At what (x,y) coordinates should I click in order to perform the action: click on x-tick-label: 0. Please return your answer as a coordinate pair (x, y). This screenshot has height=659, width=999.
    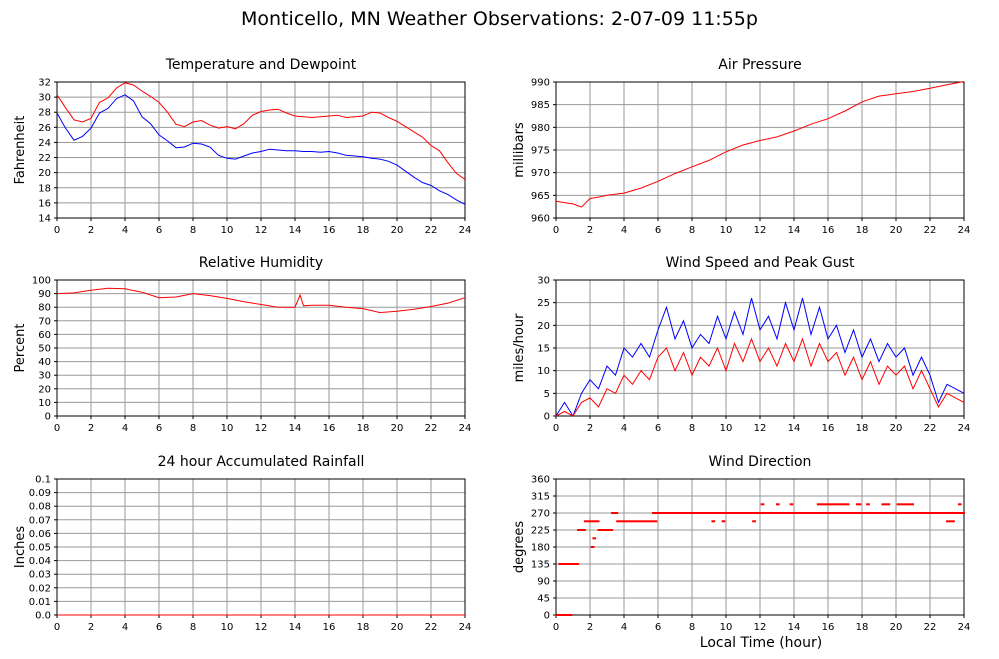
    Looking at the image, I should click on (57, 428).